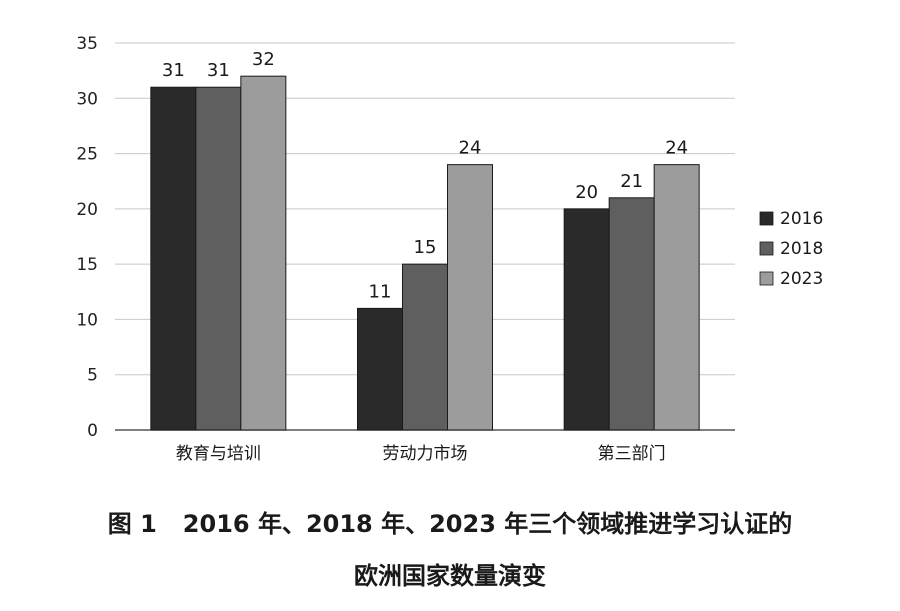 This screenshot has width=900, height=611. What do you see at coordinates (586, 192) in the screenshot?
I see `data-label: 20` at bounding box center [586, 192].